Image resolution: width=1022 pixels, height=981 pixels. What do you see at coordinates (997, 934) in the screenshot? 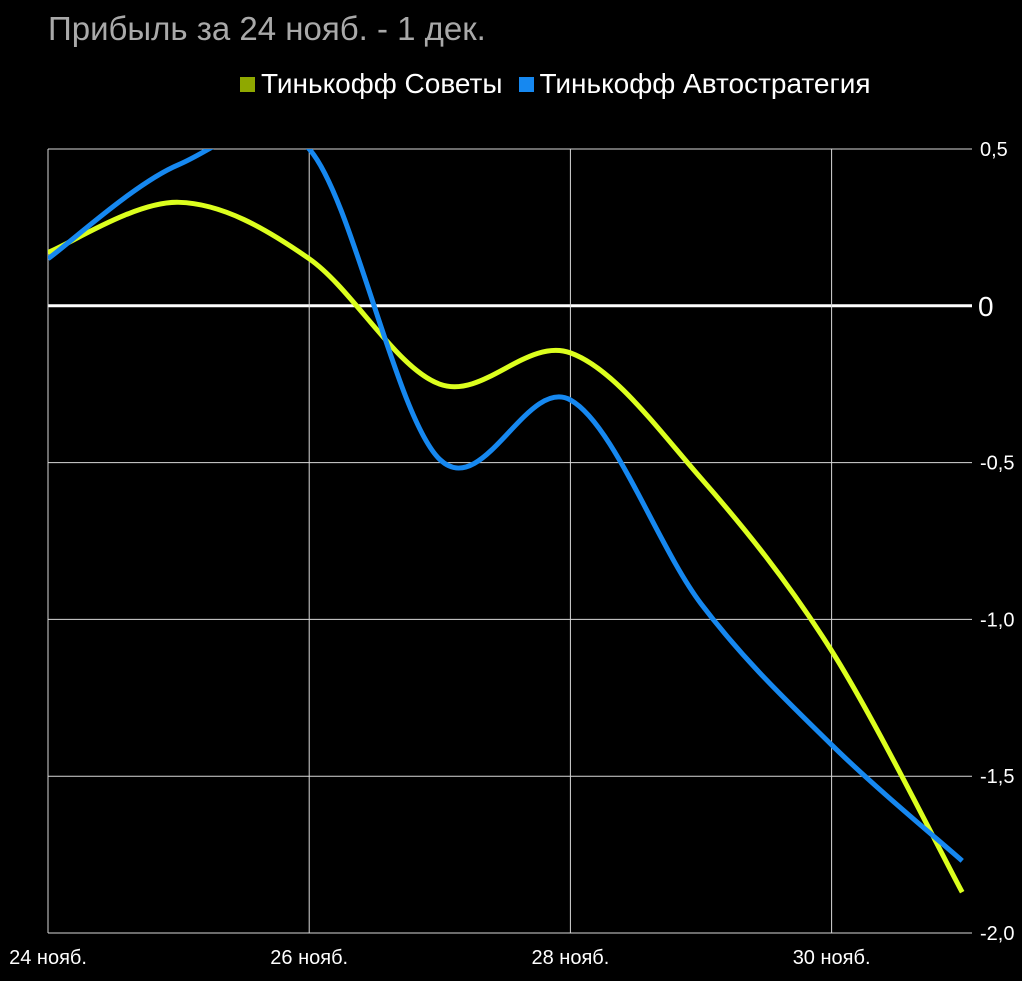
I see `y-tick-label: -2,0` at bounding box center [997, 934].